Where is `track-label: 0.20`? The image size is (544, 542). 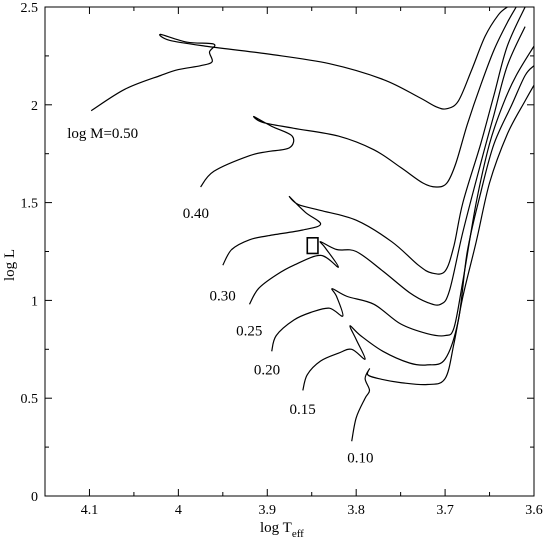
track-label: 0.20 is located at coordinates (267, 371).